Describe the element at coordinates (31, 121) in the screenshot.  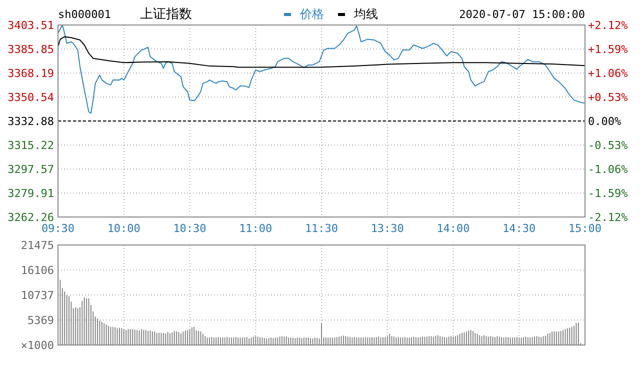
I see `y-tick-label: 3332.88` at that location.